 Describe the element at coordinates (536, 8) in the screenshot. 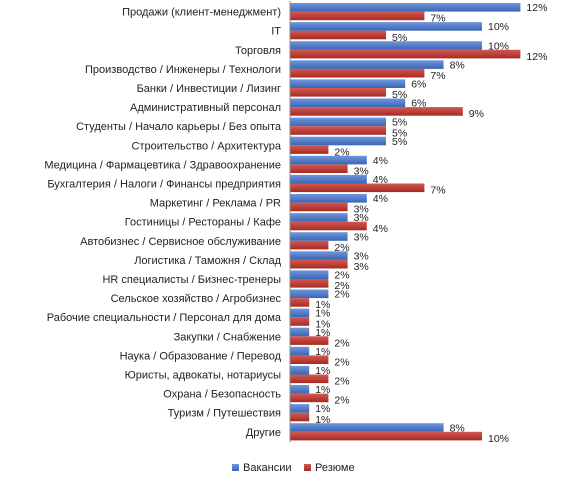

I see `value-label-vacancies: 12%` at that location.